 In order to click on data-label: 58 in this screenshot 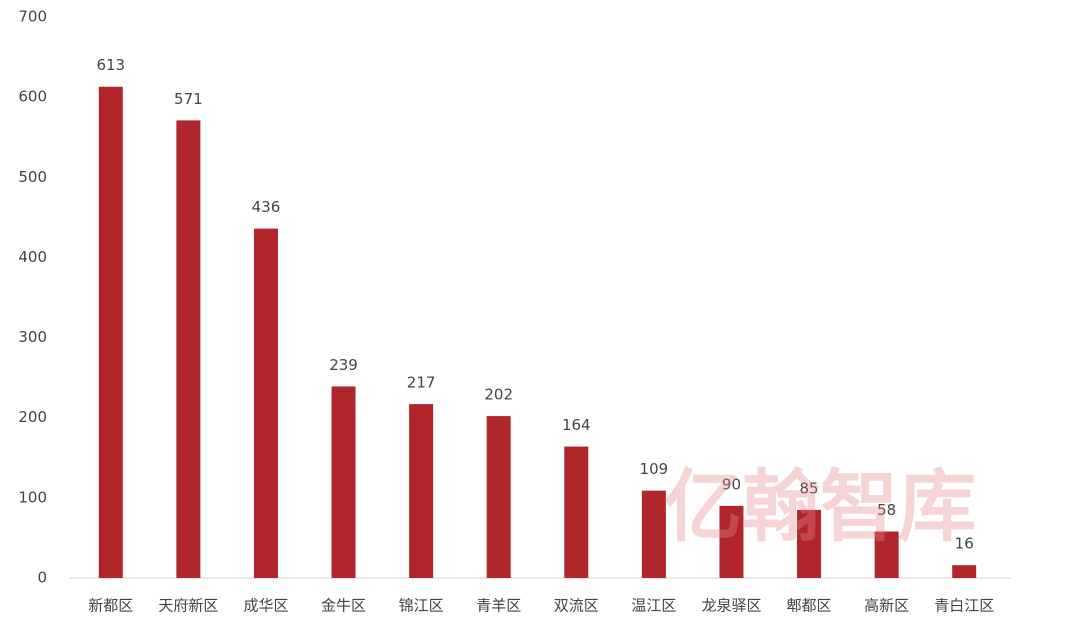, I will do `click(886, 510)`.